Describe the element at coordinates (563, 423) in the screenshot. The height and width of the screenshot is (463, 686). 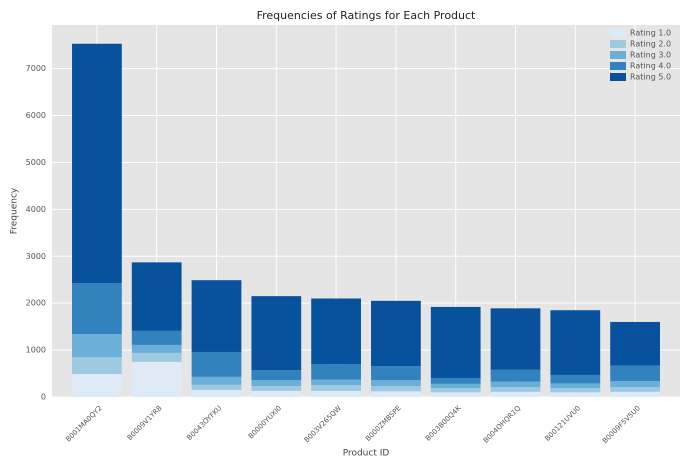
I see `x-tick-label: B00121UVU0` at that location.